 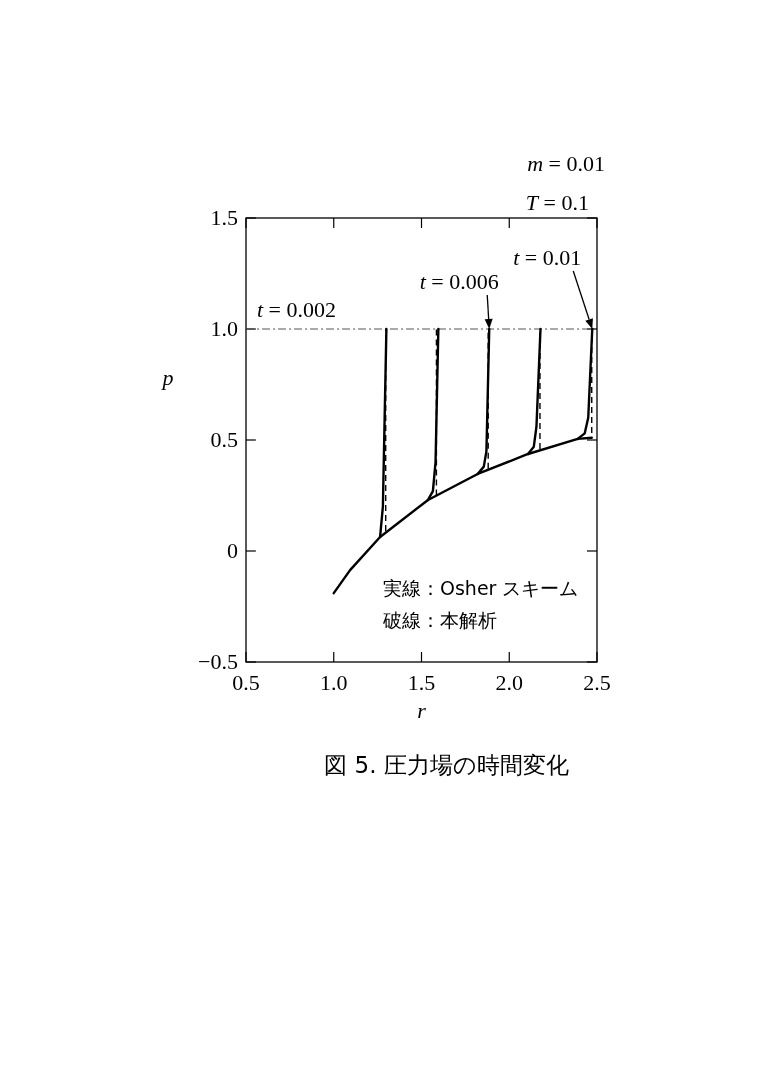 I want to click on annotation: t = 0.01, so click(x=547, y=257).